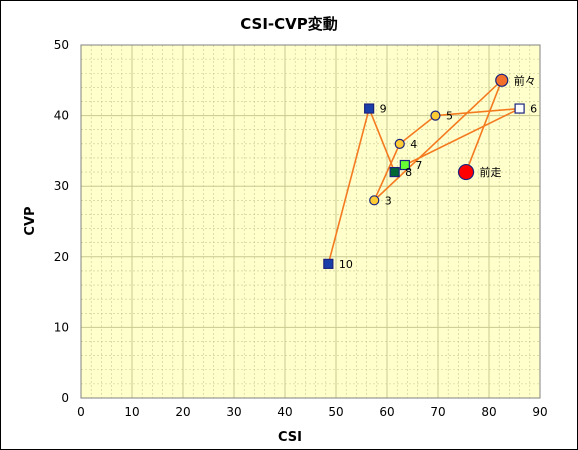  I want to click on chart-title: CSI-CVP変動, so click(289, 24).